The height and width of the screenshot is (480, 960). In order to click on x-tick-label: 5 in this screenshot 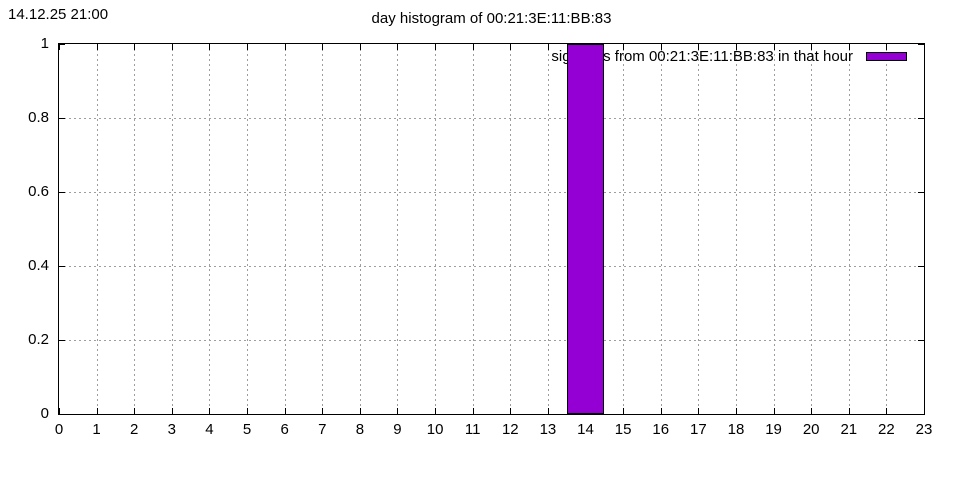, I will do `click(247, 429)`.